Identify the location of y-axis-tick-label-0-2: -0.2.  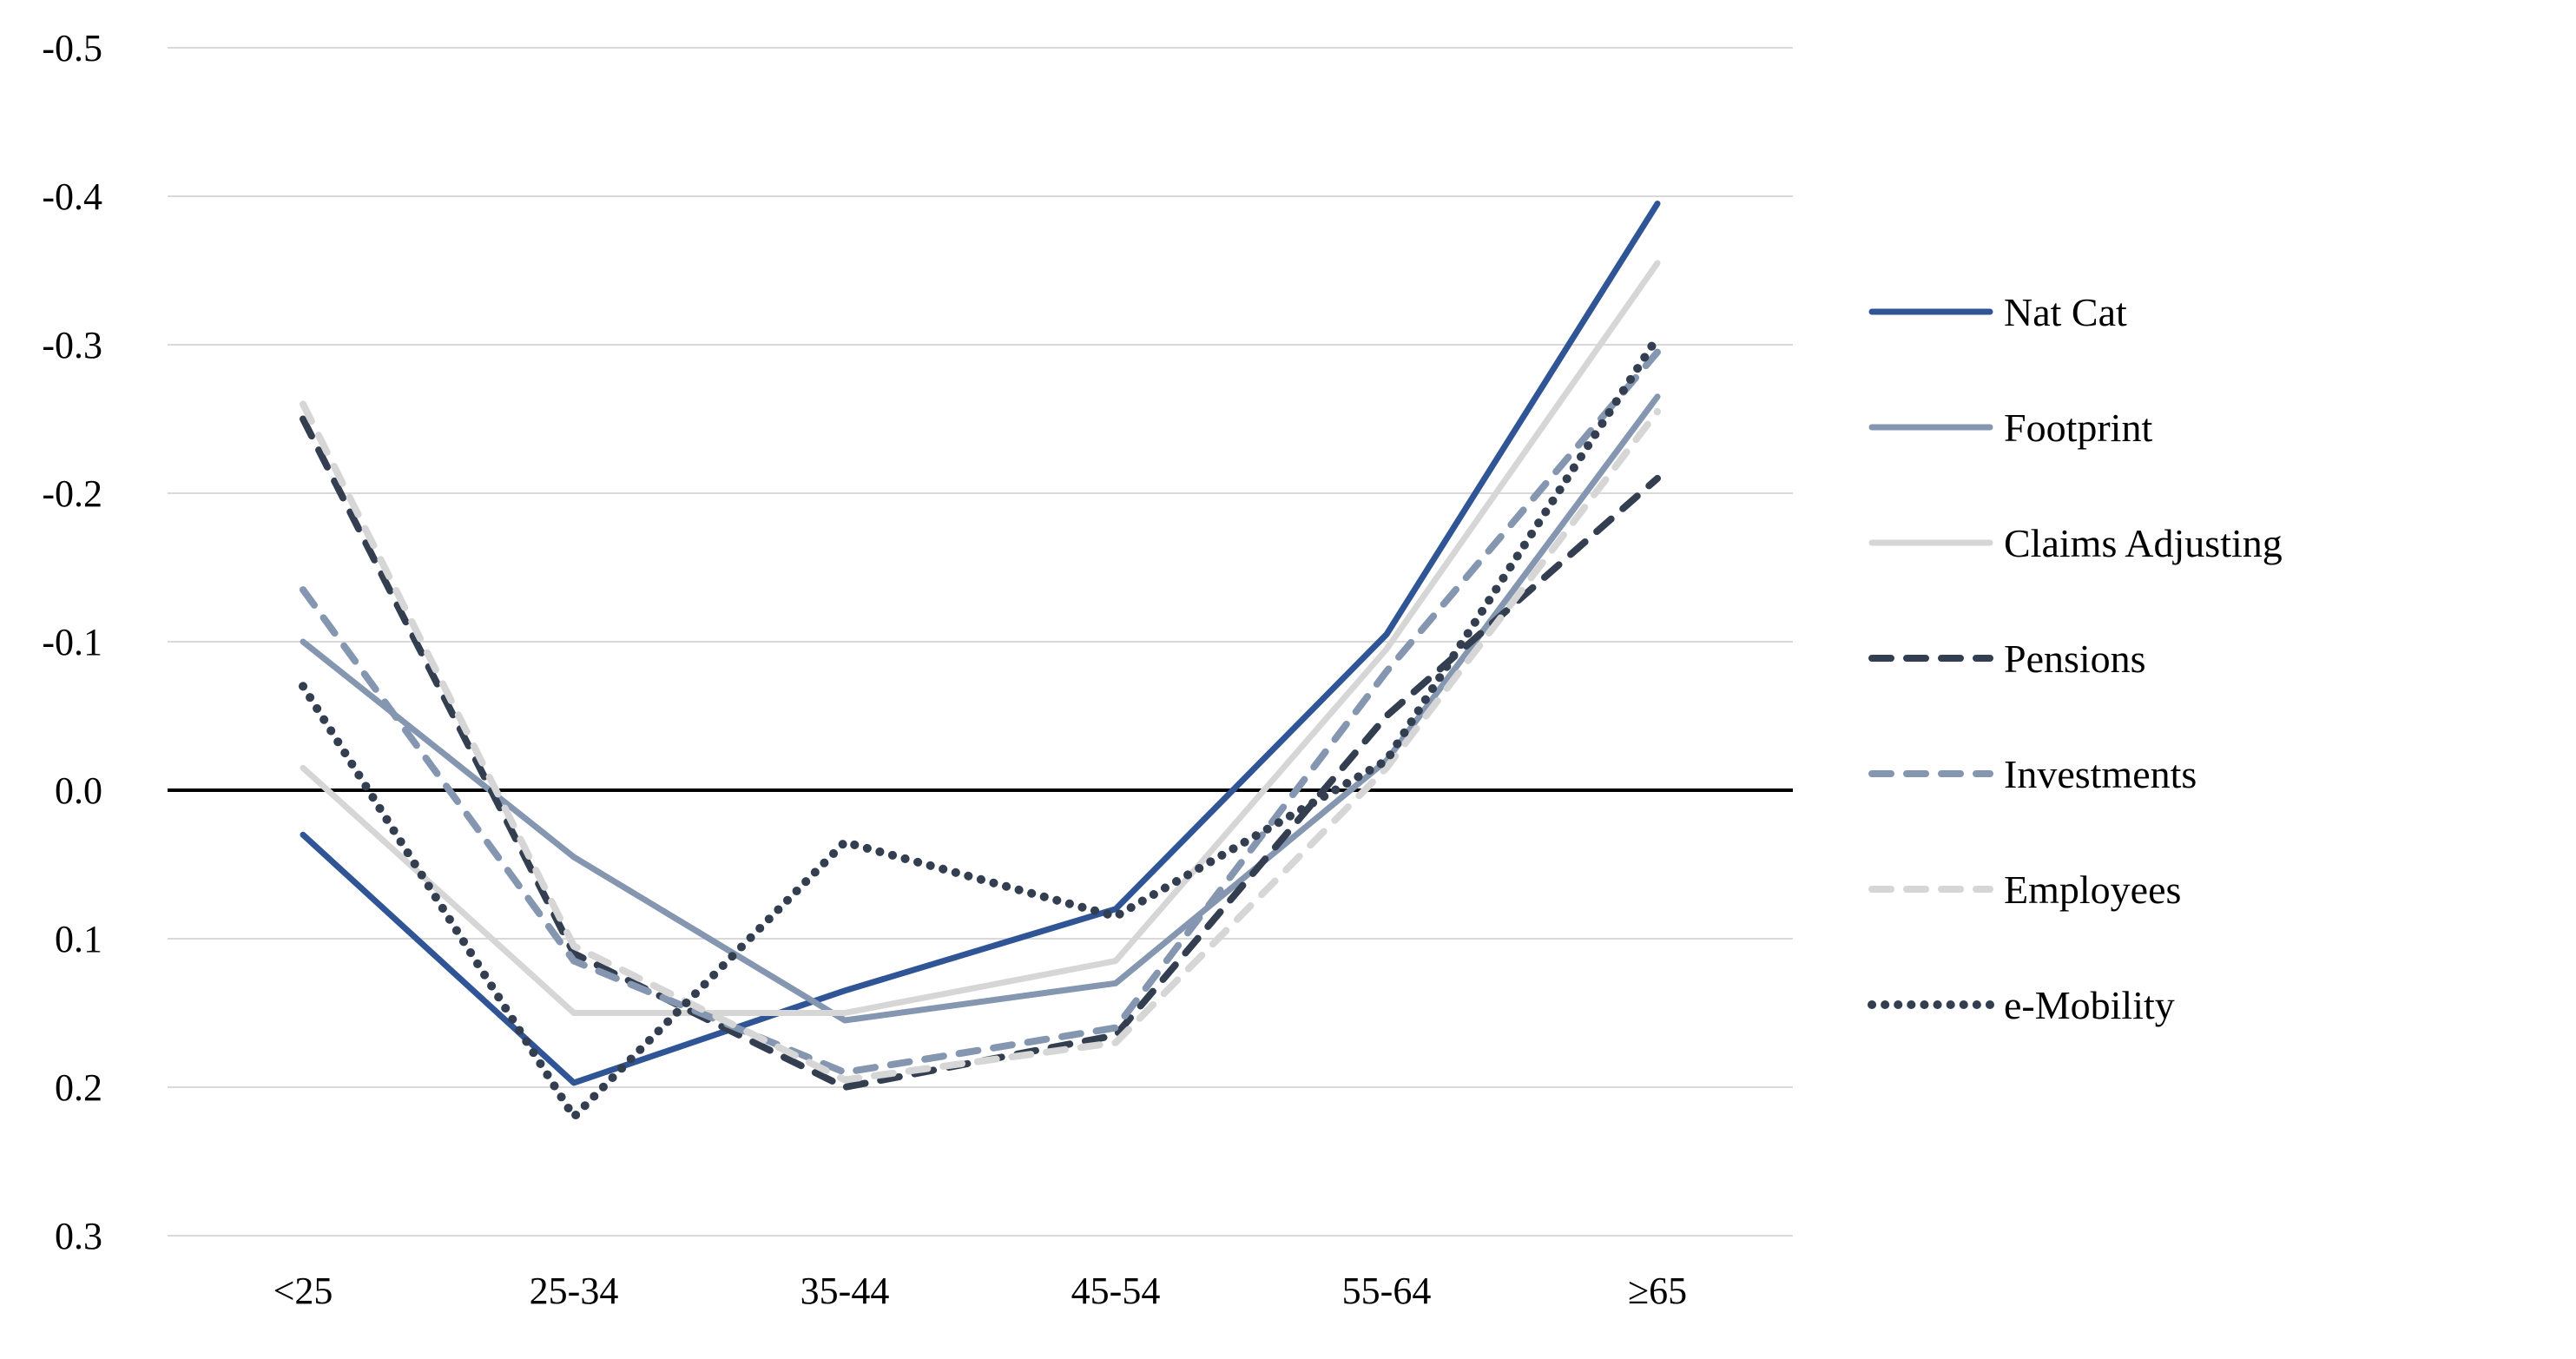
(72, 493).